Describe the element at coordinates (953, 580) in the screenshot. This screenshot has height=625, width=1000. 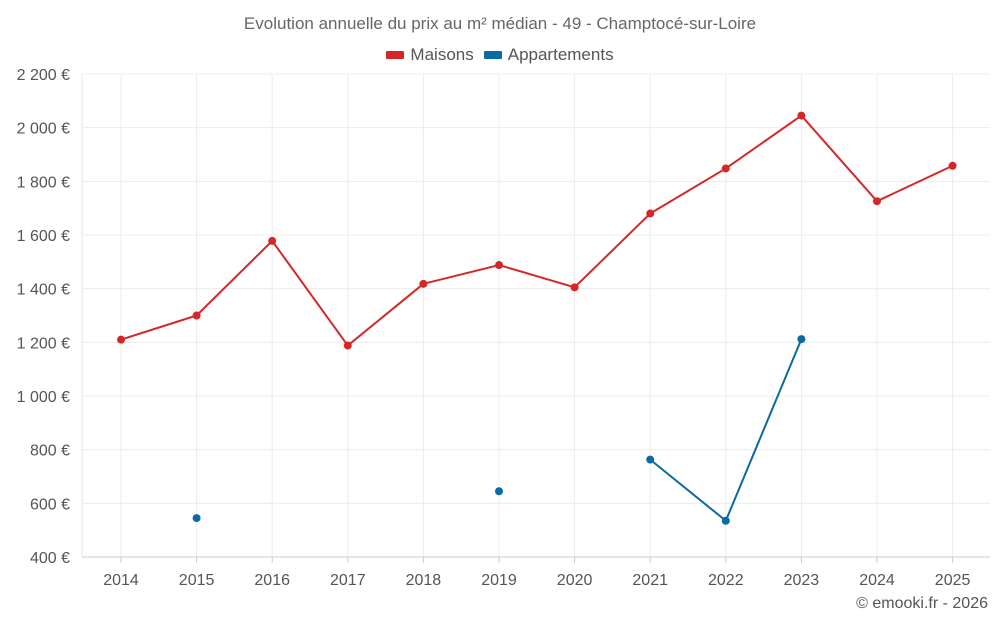
I see `x-tick-label: 2025` at that location.